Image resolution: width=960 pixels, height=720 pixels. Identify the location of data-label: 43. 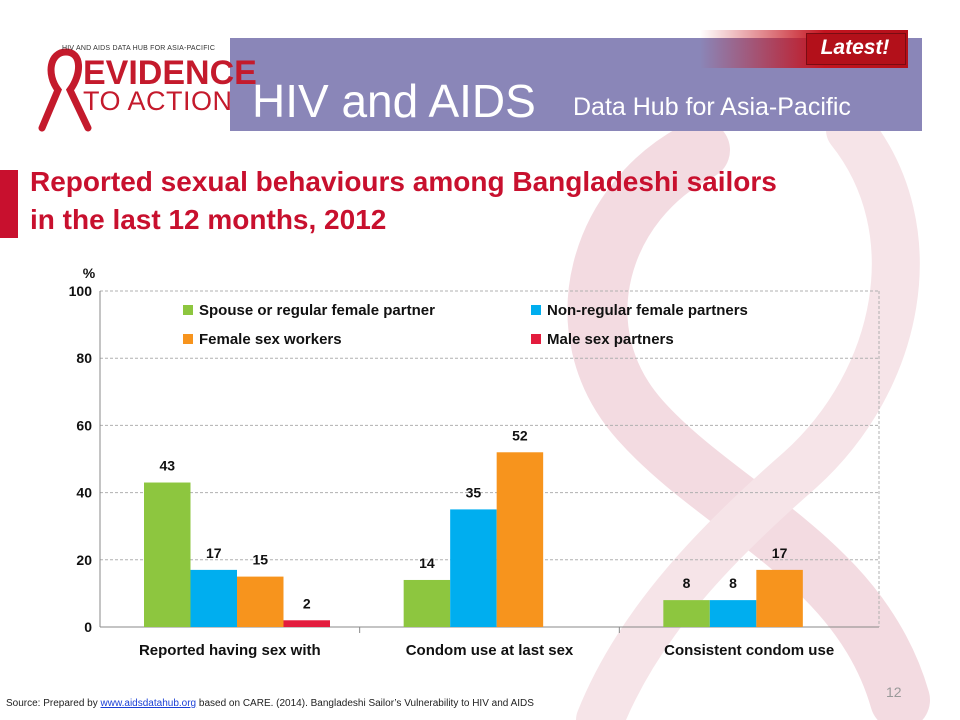
(167, 466).